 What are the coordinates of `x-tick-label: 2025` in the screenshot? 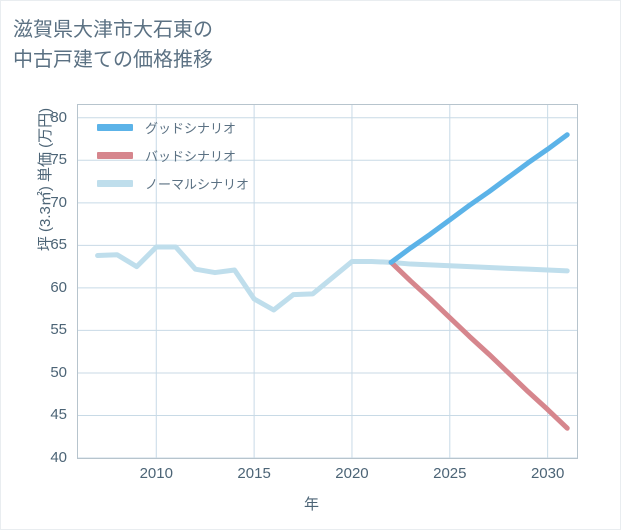 It's located at (450, 473).